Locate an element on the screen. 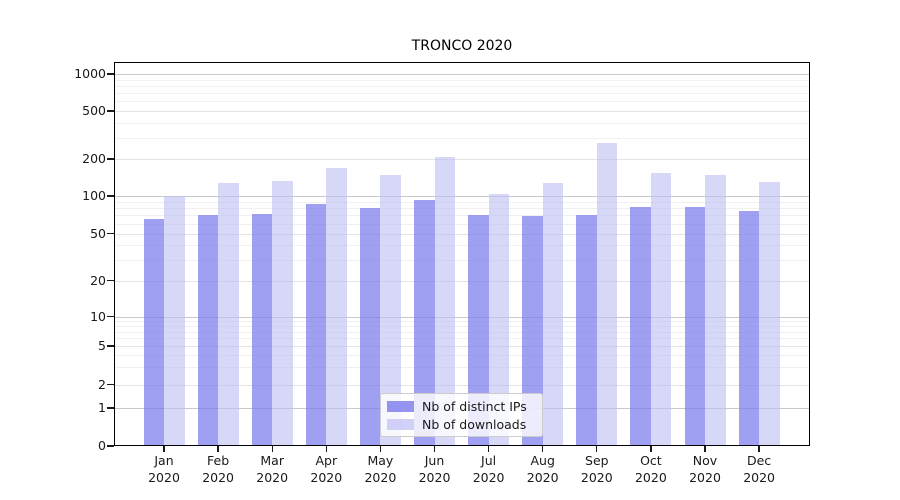 The image size is (900, 500). x-tick-dec is located at coordinates (759, 449).